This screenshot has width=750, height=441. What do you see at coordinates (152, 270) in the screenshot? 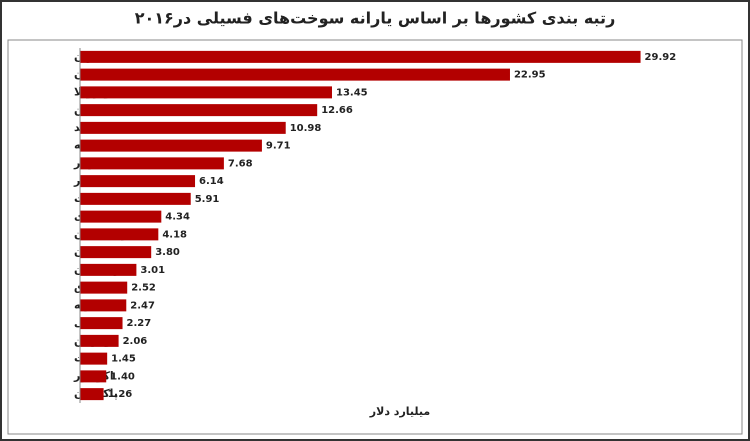
I see `data-label: 3.01` at bounding box center [152, 270].